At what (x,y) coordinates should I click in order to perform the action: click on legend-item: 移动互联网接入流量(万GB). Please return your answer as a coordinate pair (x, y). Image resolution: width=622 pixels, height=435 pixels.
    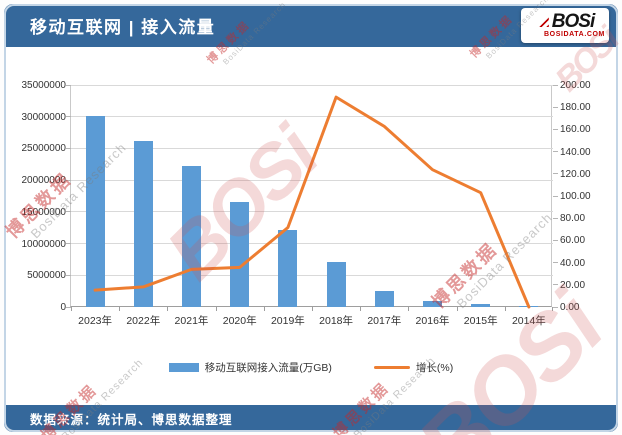
    Looking at the image, I should click on (250, 367).